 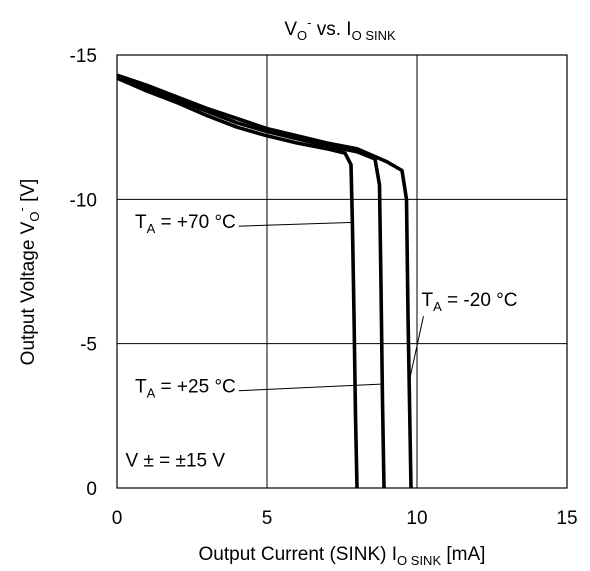 What do you see at coordinates (117, 518) in the screenshot?
I see `x-tick-0: 0` at bounding box center [117, 518].